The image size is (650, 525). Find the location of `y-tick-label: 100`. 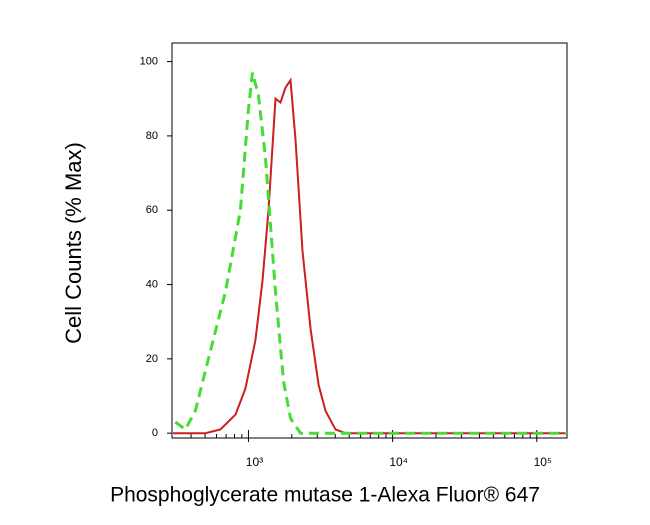

y-tick-label: 100 is located at coordinates (149, 61).